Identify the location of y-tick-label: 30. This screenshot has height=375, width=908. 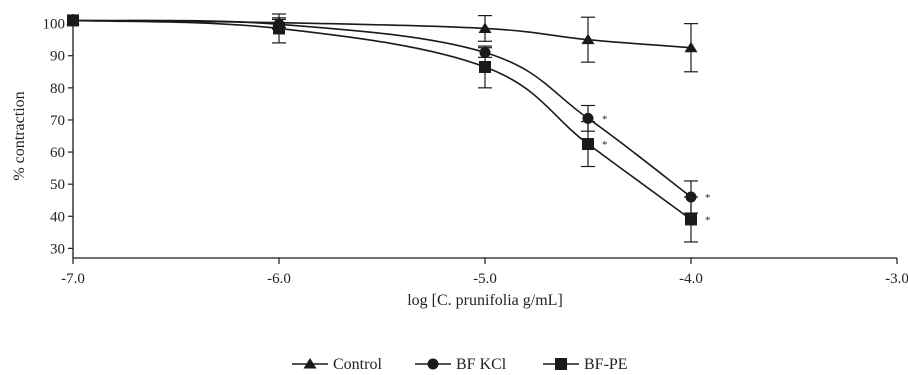
(57, 249).